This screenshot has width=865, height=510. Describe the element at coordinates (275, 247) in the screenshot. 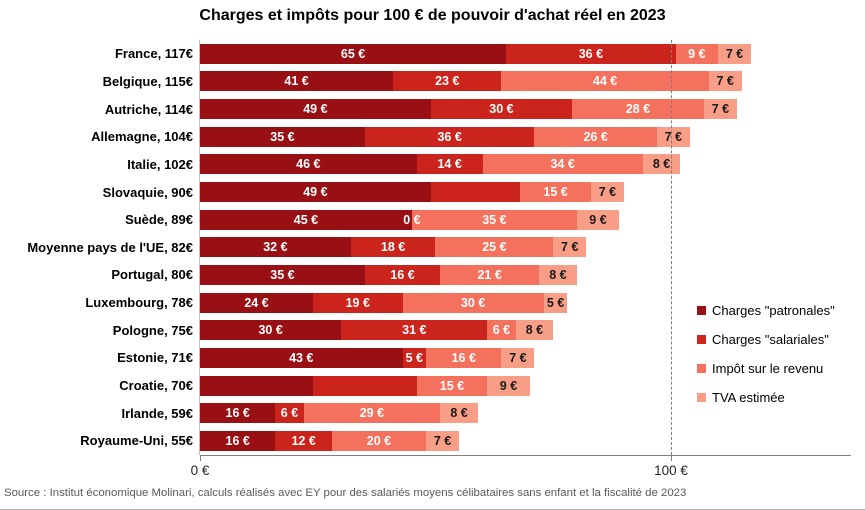

I see `bar-value-label: 32 €` at that location.